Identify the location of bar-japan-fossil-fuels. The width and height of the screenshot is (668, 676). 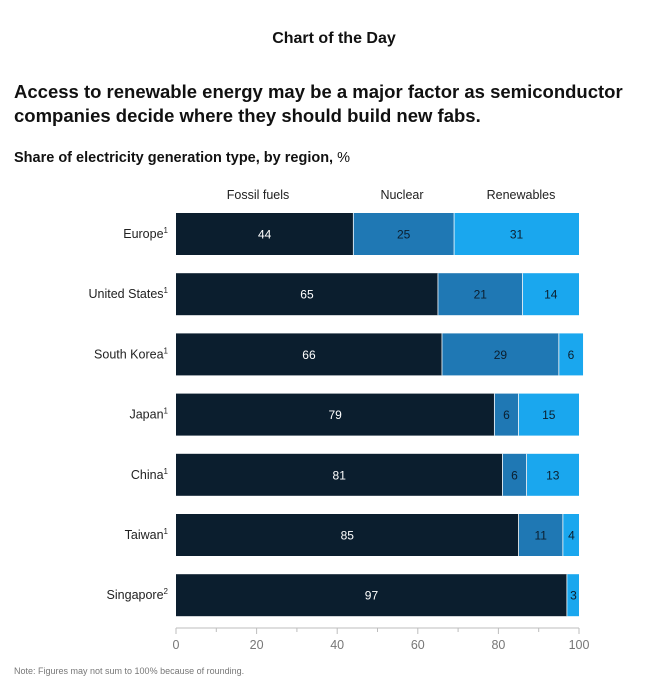
(335, 414).